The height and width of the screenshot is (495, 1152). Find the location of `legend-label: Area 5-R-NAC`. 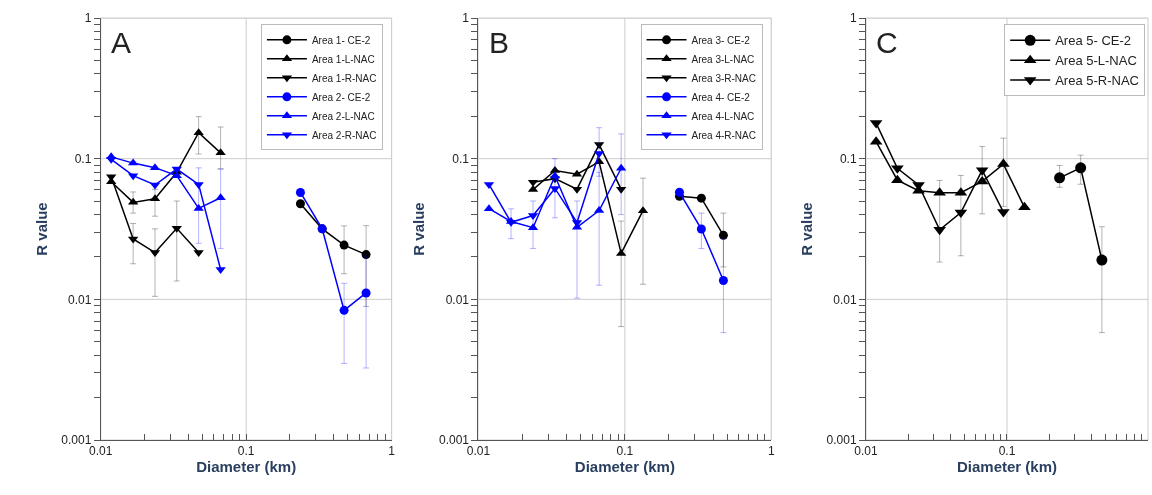

legend-label: Area 5-R-NAC is located at coordinates (1097, 81).